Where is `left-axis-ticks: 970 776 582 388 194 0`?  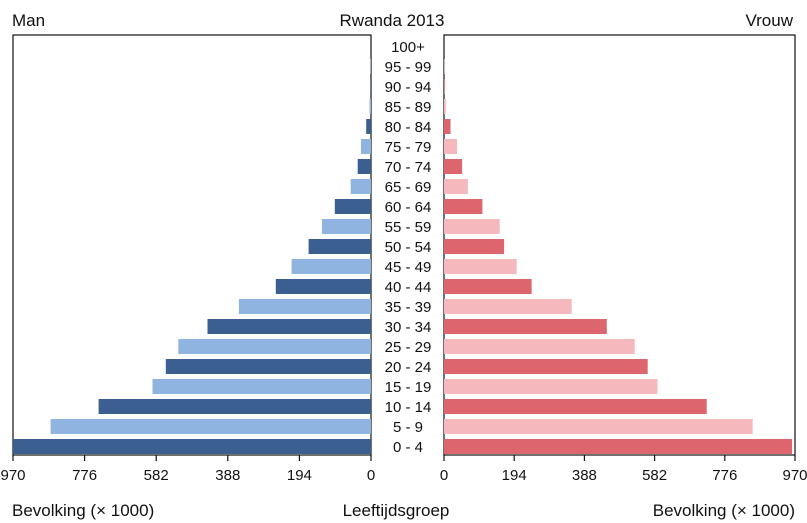
left-axis-ticks: 970 776 582 388 194 0 is located at coordinates (187, 469).